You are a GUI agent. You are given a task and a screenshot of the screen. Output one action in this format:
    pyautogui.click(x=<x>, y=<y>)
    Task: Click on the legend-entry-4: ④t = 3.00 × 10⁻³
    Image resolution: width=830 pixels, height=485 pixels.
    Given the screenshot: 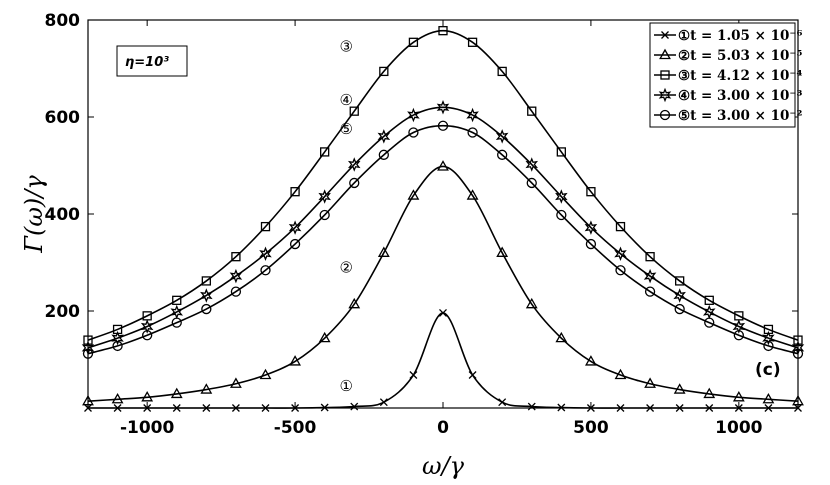 What is the action you would take?
    pyautogui.click(x=728, y=95)
    